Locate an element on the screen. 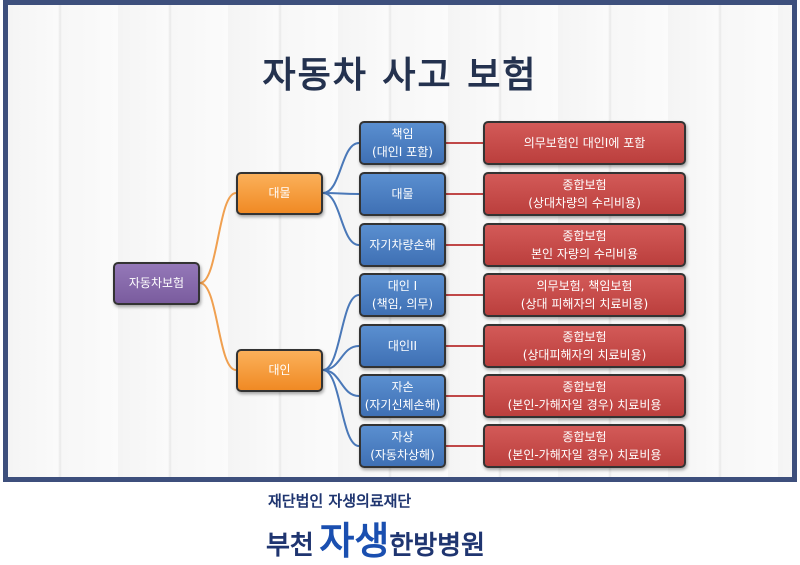 This screenshot has height=565, width=800. coverage-type-node: 대인II is located at coordinates (402, 346).